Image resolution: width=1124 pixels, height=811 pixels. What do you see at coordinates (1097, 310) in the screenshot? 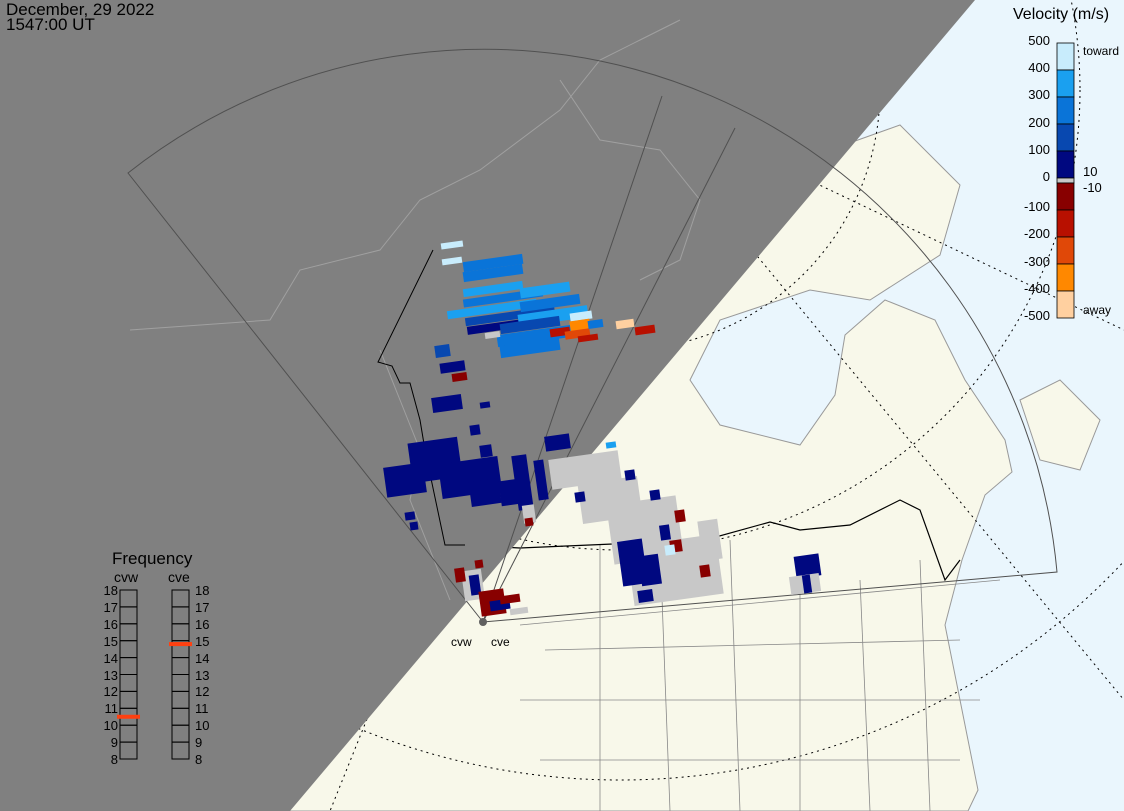
I see `away-label: away` at bounding box center [1097, 310].